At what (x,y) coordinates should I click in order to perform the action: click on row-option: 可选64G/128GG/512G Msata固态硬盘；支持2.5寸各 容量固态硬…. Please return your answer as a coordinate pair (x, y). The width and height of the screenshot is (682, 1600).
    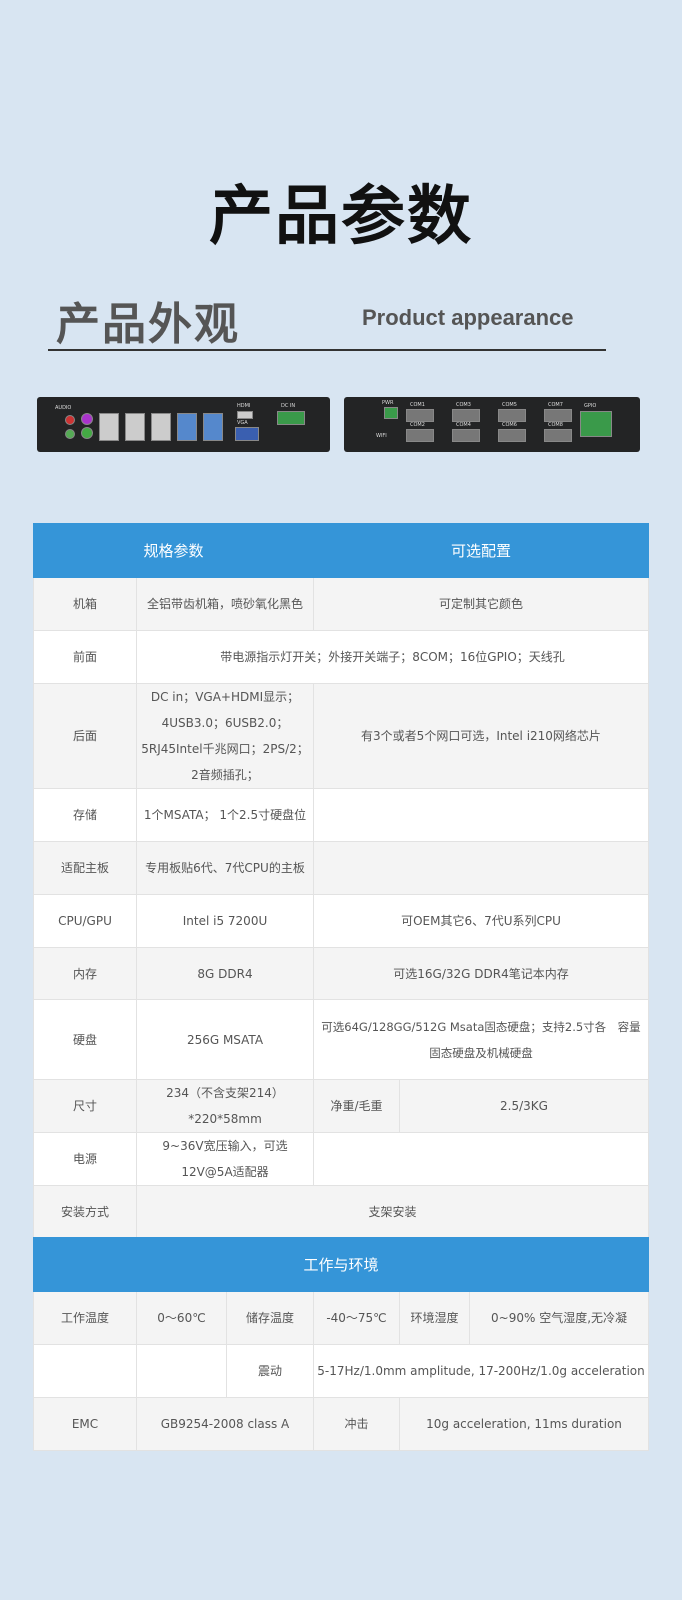
    Looking at the image, I should click on (481, 1039).